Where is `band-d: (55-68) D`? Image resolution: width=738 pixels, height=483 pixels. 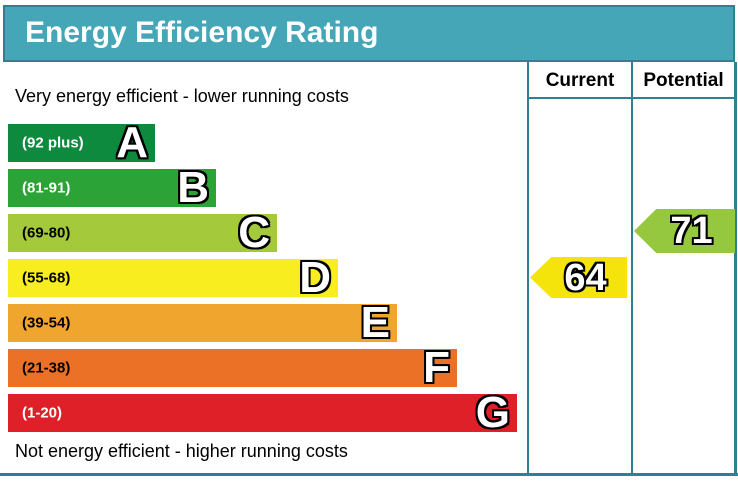
band-d: (55-68) D is located at coordinates (173, 277).